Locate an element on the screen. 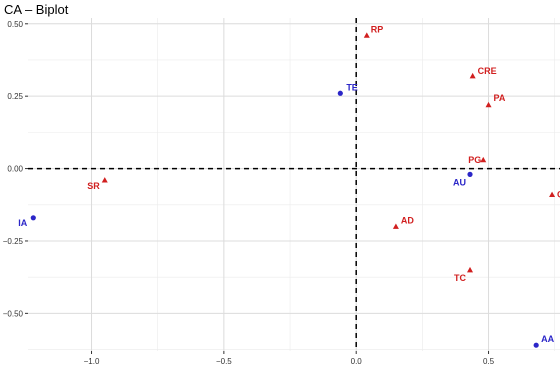  point-label-rp: RP is located at coordinates (377, 29).